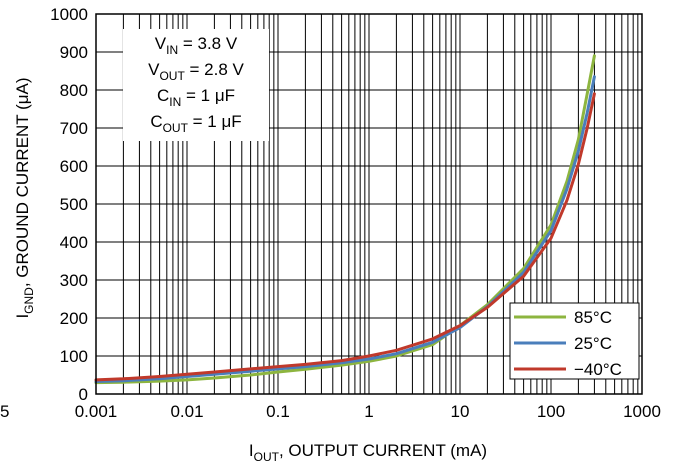 The height and width of the screenshot is (466, 674). Describe the element at coordinates (74, 128) in the screenshot. I see `y-tick-label: 700` at that location.